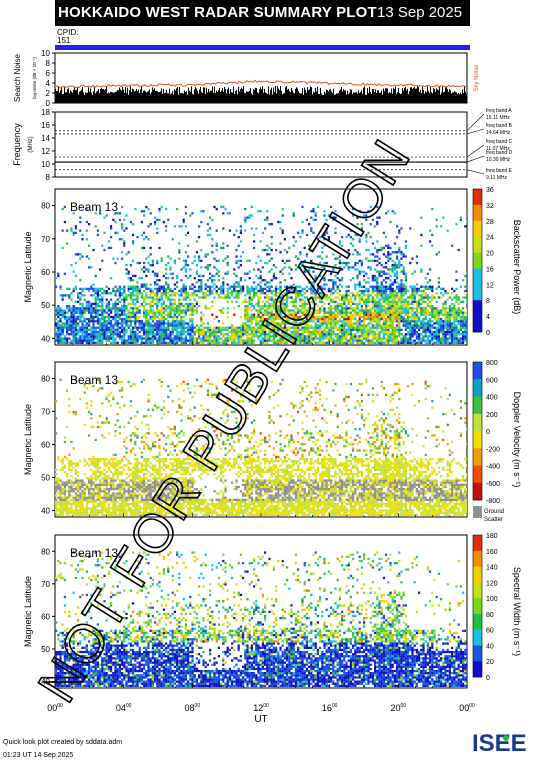 The width and height of the screenshot is (536, 763). What do you see at coordinates (493, 520) in the screenshot?
I see `scatter-label: Scatter` at bounding box center [493, 520].